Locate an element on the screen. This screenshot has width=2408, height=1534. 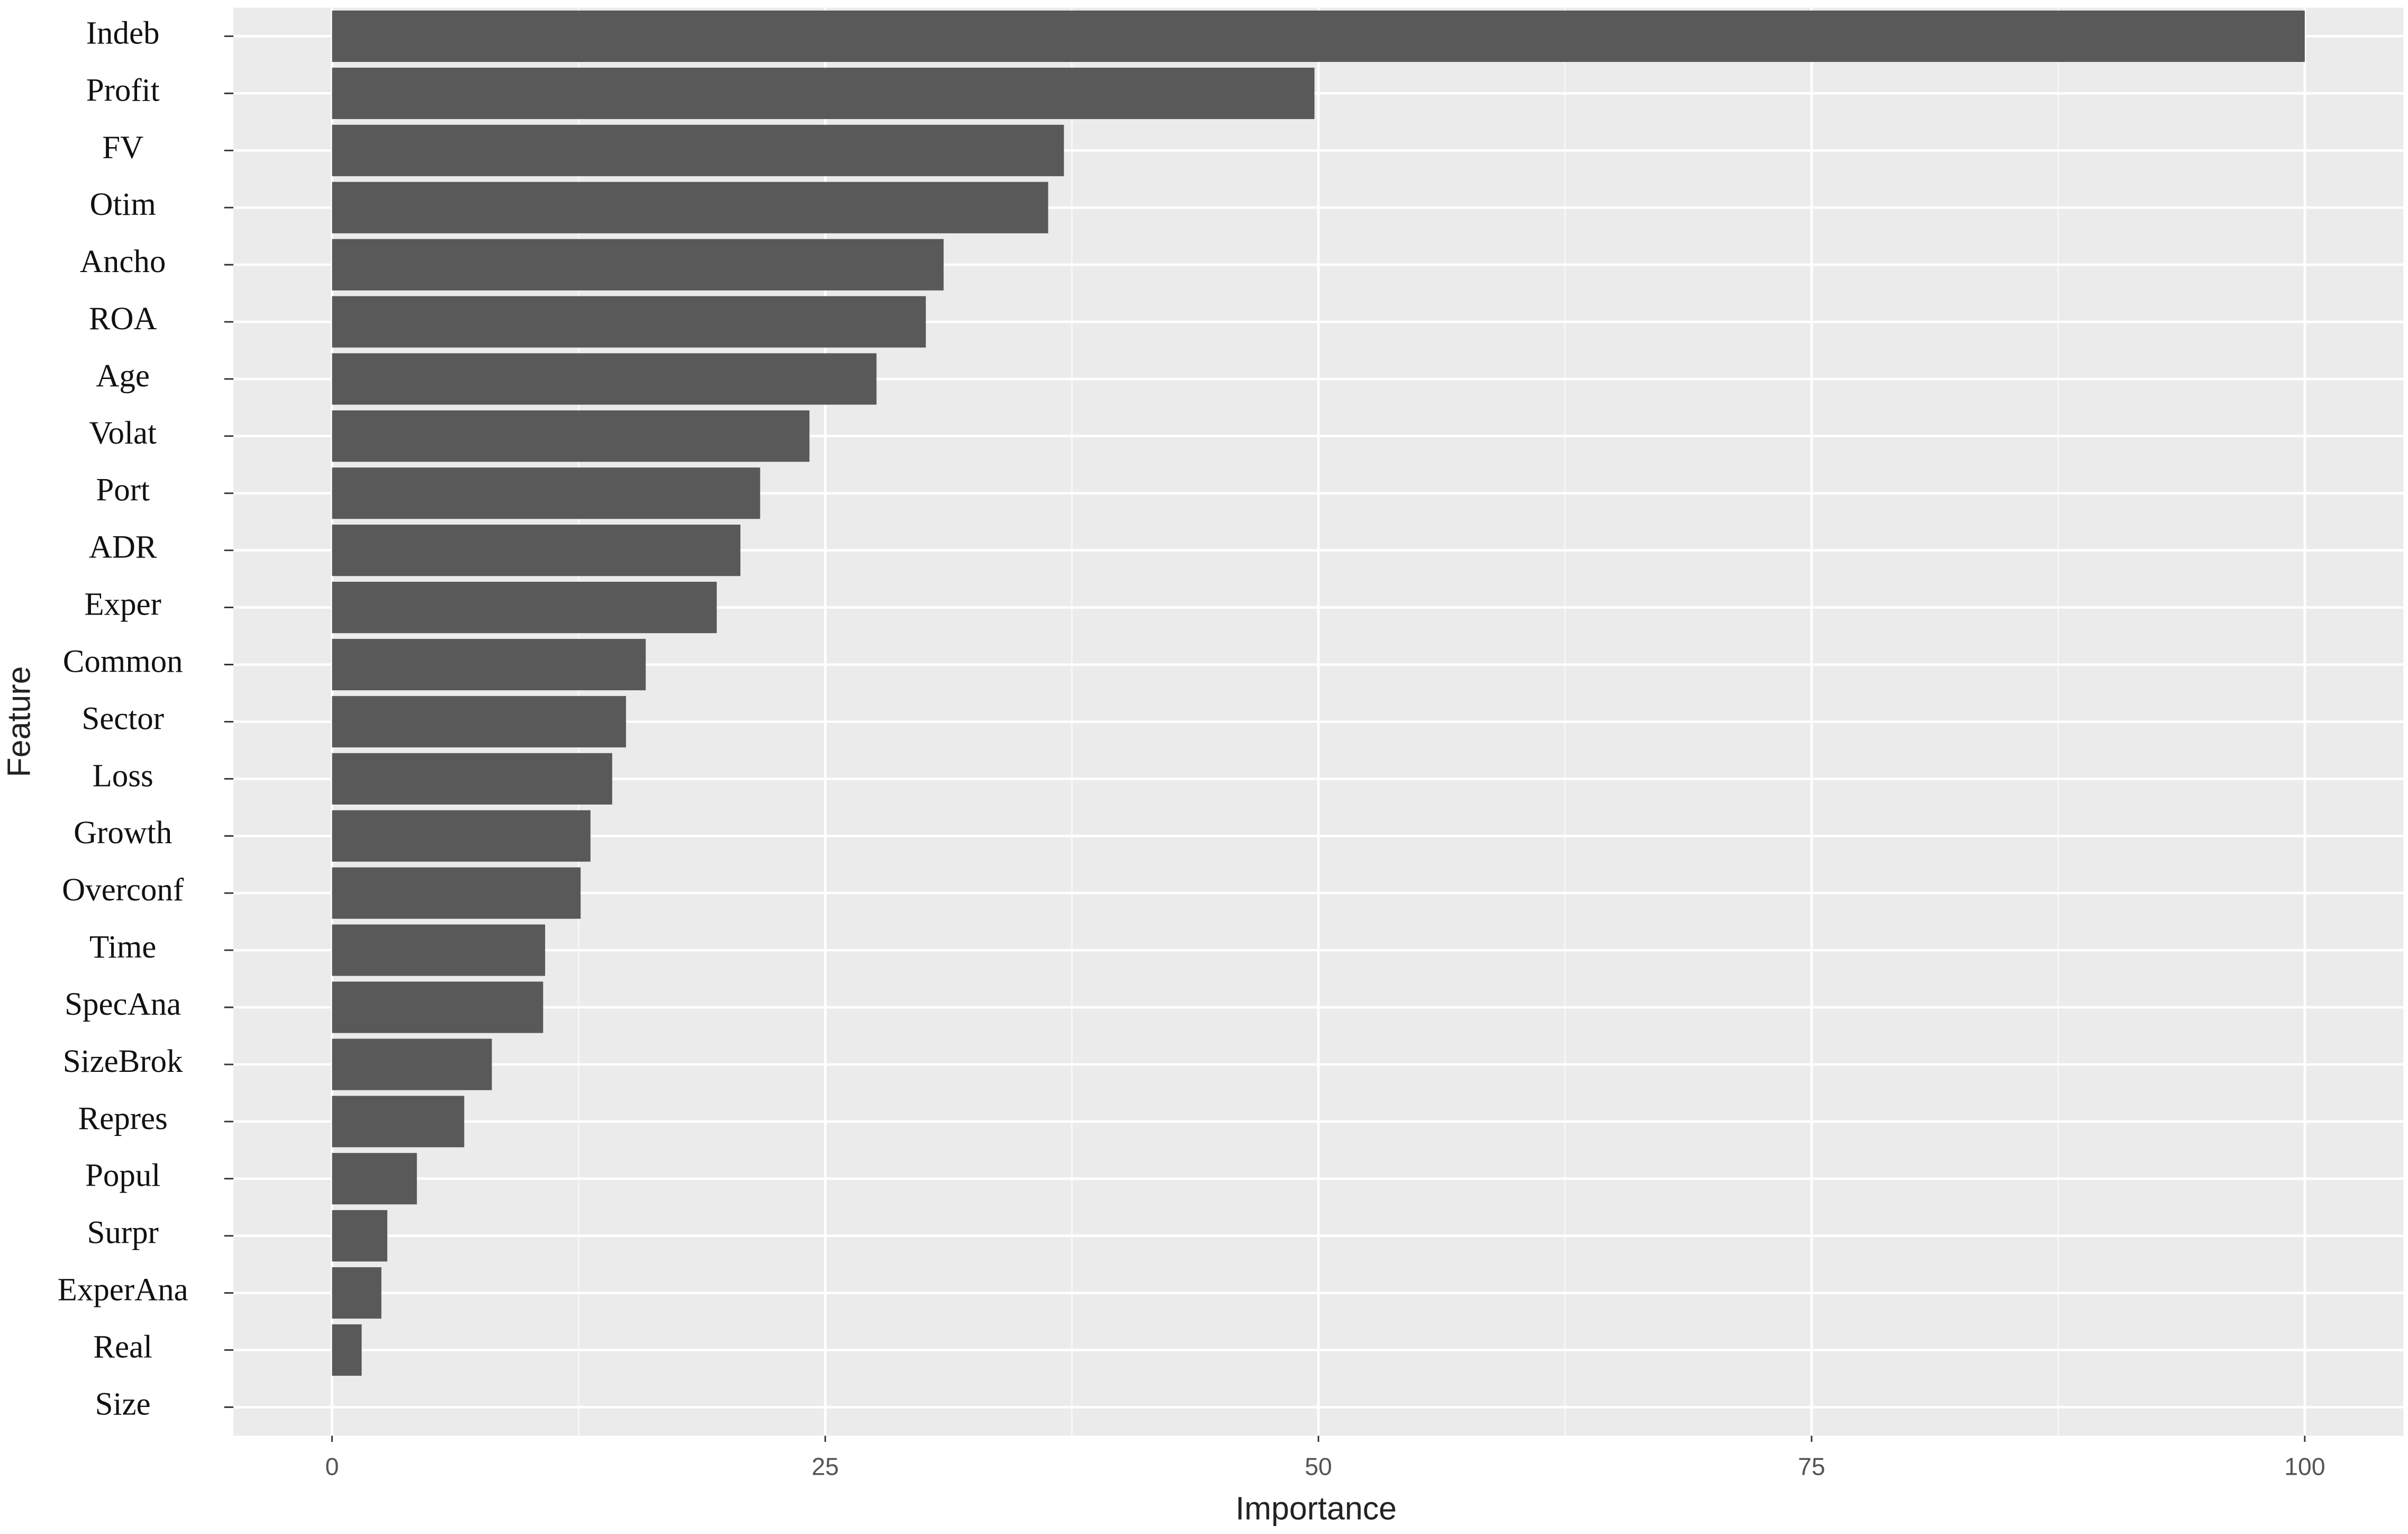
y-tick-label: Exper is located at coordinates (123, 604).